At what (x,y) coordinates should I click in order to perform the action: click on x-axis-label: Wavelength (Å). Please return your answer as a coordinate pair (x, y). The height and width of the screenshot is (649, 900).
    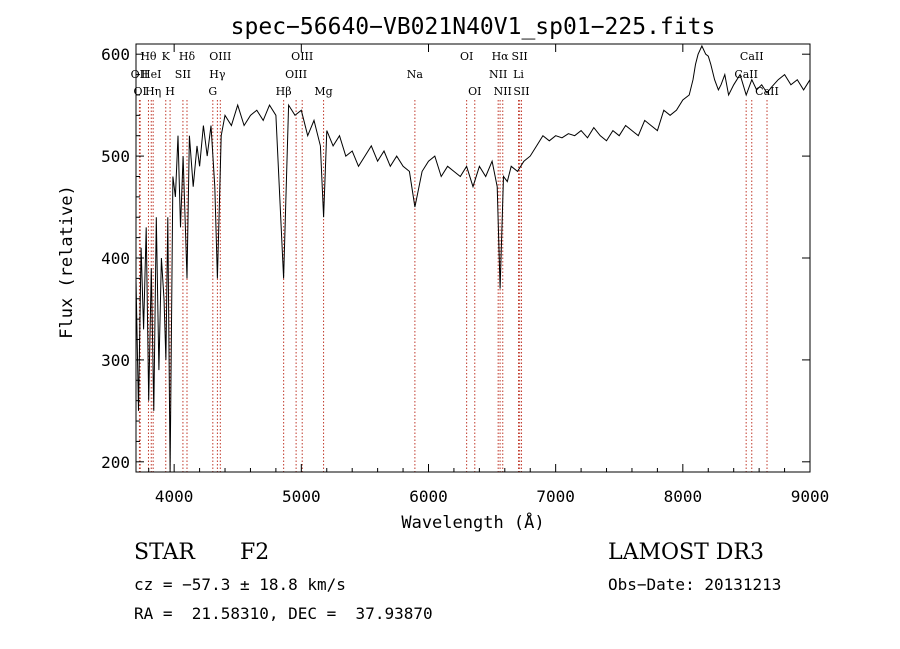
    Looking at the image, I should click on (472, 522).